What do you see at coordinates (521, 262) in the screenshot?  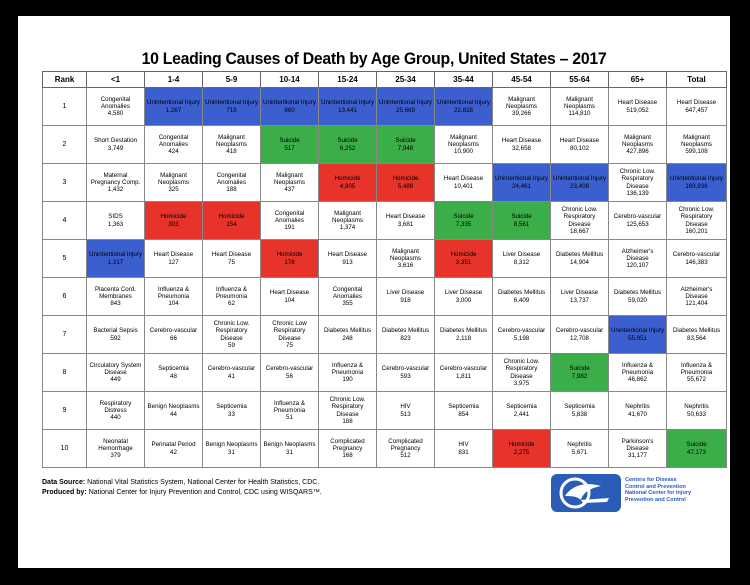 I see `death-count: 8,312` at bounding box center [521, 262].